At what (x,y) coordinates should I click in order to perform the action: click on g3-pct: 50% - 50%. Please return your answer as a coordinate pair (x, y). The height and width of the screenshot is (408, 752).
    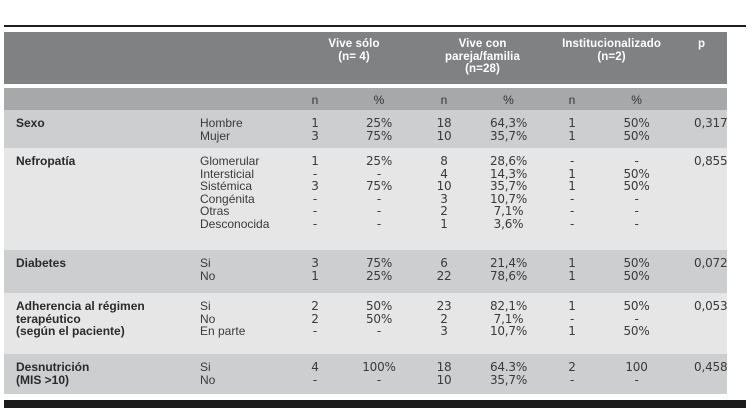
    Looking at the image, I should click on (637, 323).